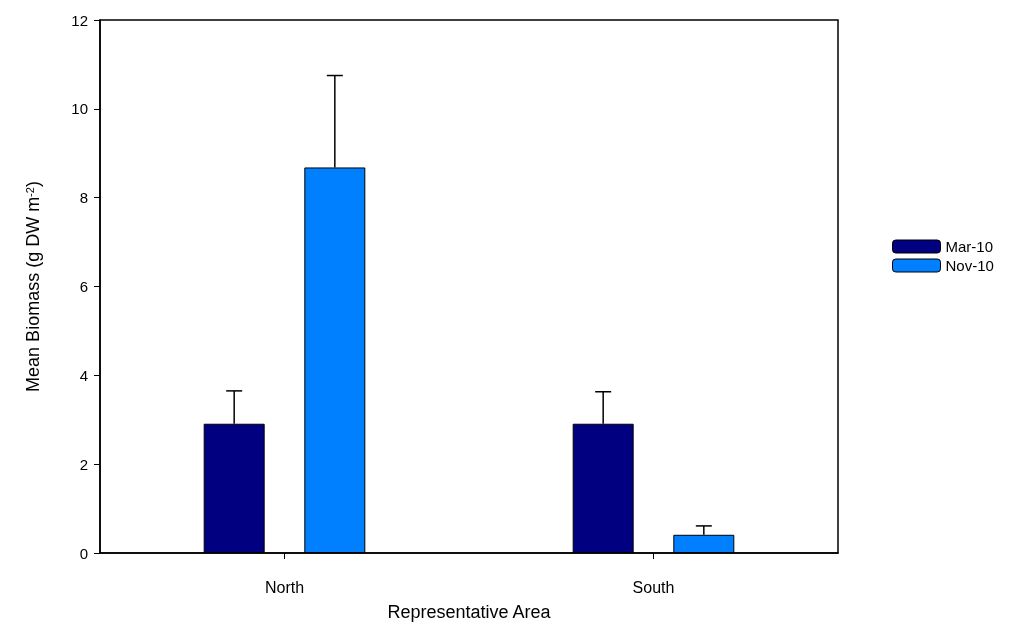 This screenshot has height=642, width=1019. Describe the element at coordinates (79, 20) in the screenshot. I see `y-tick-label: 12` at that location.